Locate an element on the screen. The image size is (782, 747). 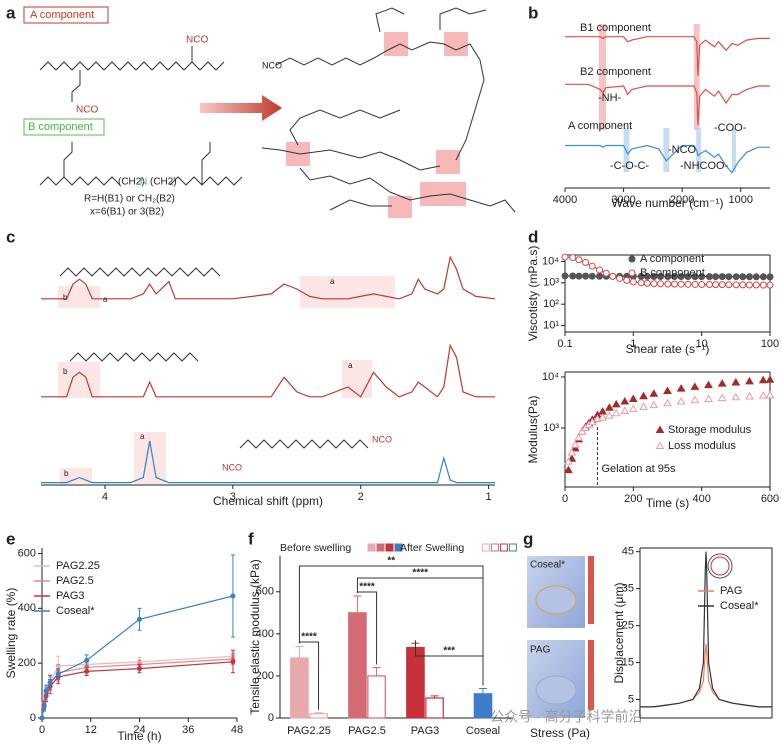
panel-label: f is located at coordinates (251, 538).